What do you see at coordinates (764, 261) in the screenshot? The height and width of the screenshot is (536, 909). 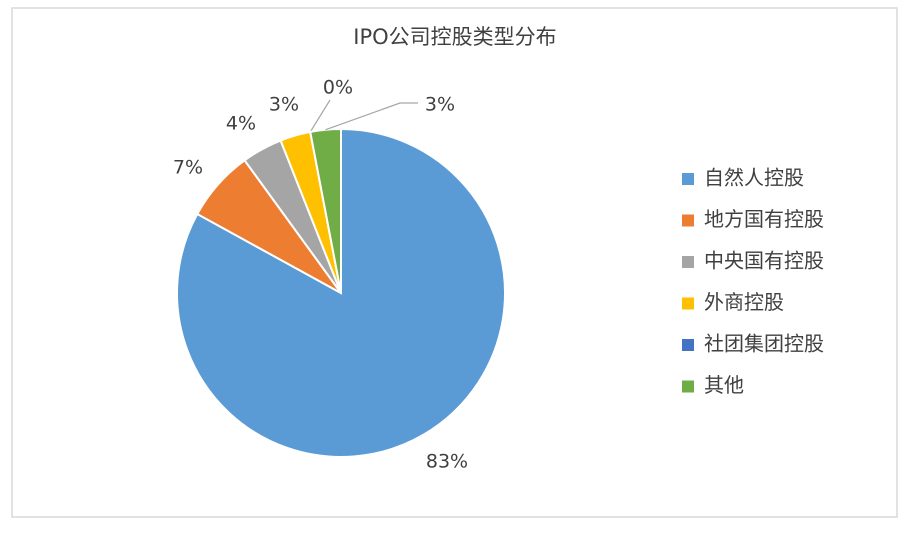 I see `legend-label: 中央国有控股` at bounding box center [764, 261].